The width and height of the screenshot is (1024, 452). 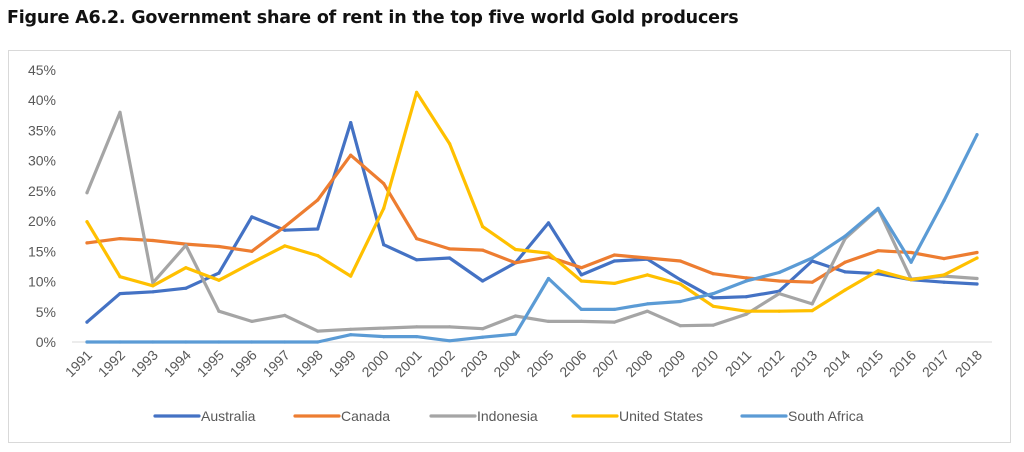 What do you see at coordinates (869, 363) in the screenshot?
I see `x-tick-label: 2015` at bounding box center [869, 363].